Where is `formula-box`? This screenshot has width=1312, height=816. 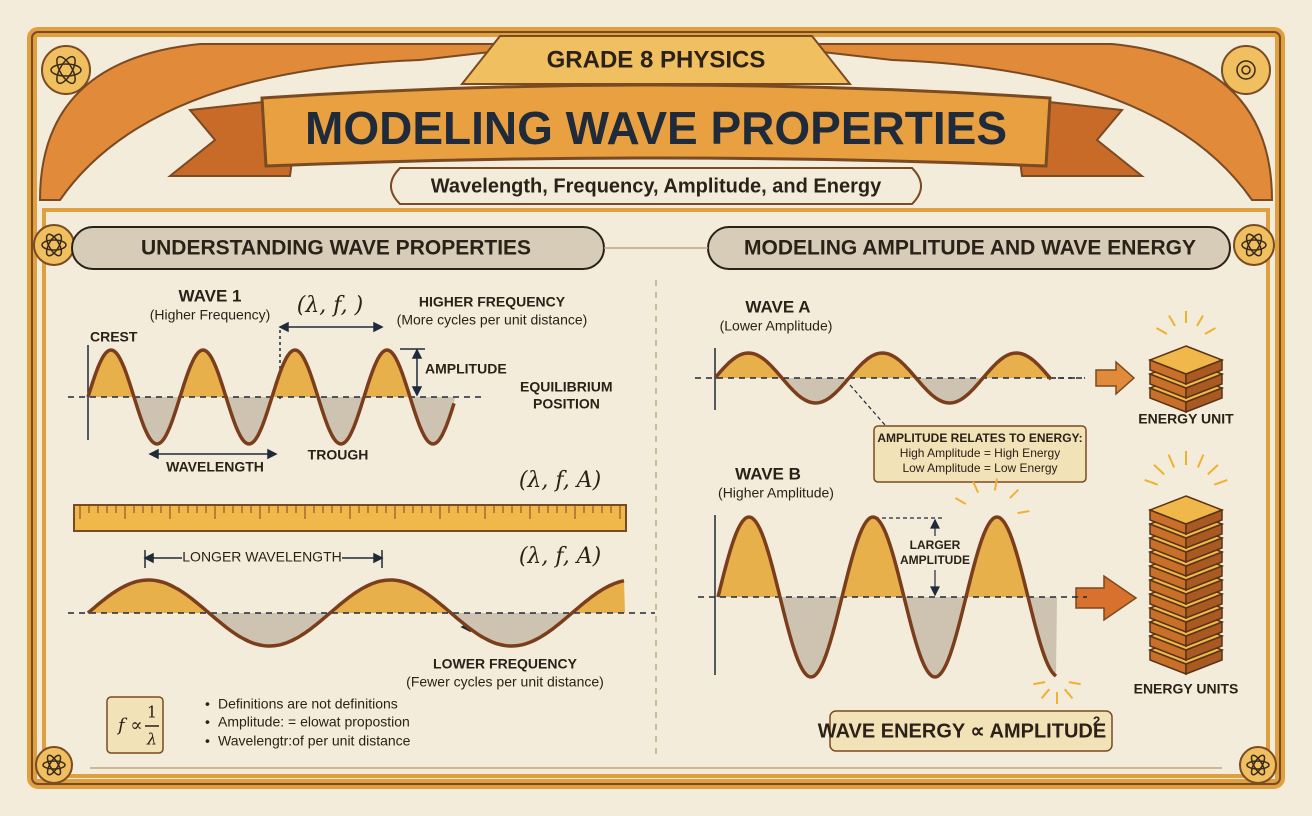 formula-box is located at coordinates (135, 725).